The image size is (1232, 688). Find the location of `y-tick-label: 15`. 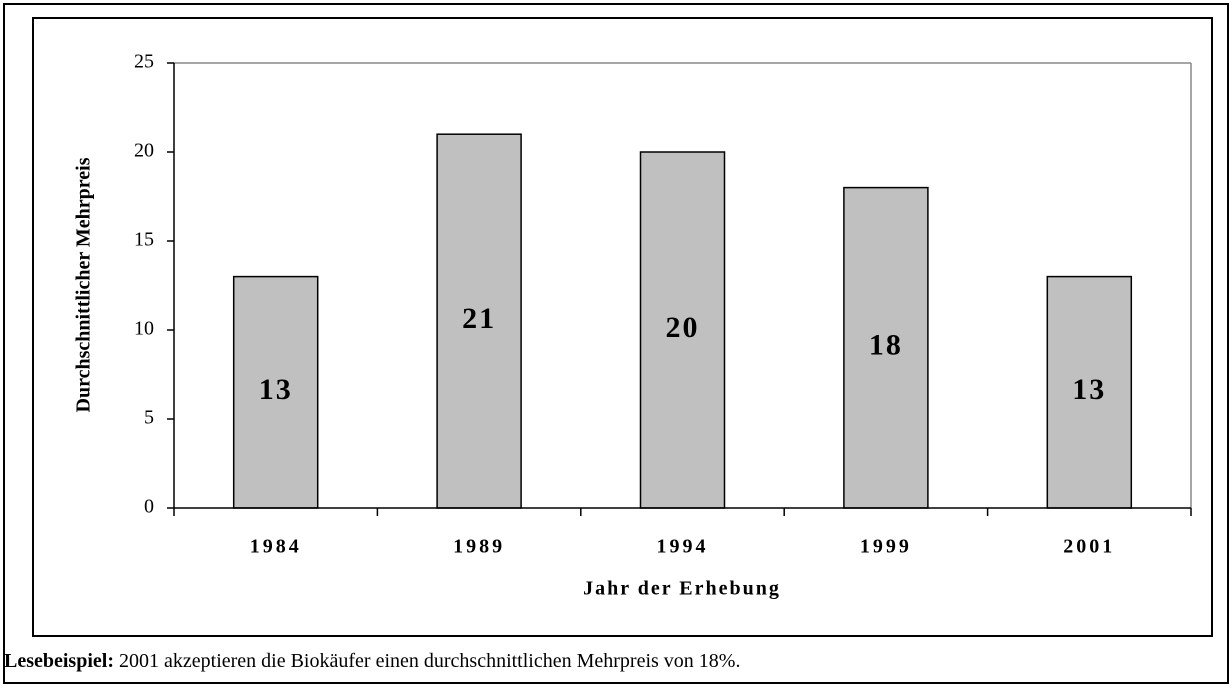

y-tick-label: 15 is located at coordinates (144, 240).